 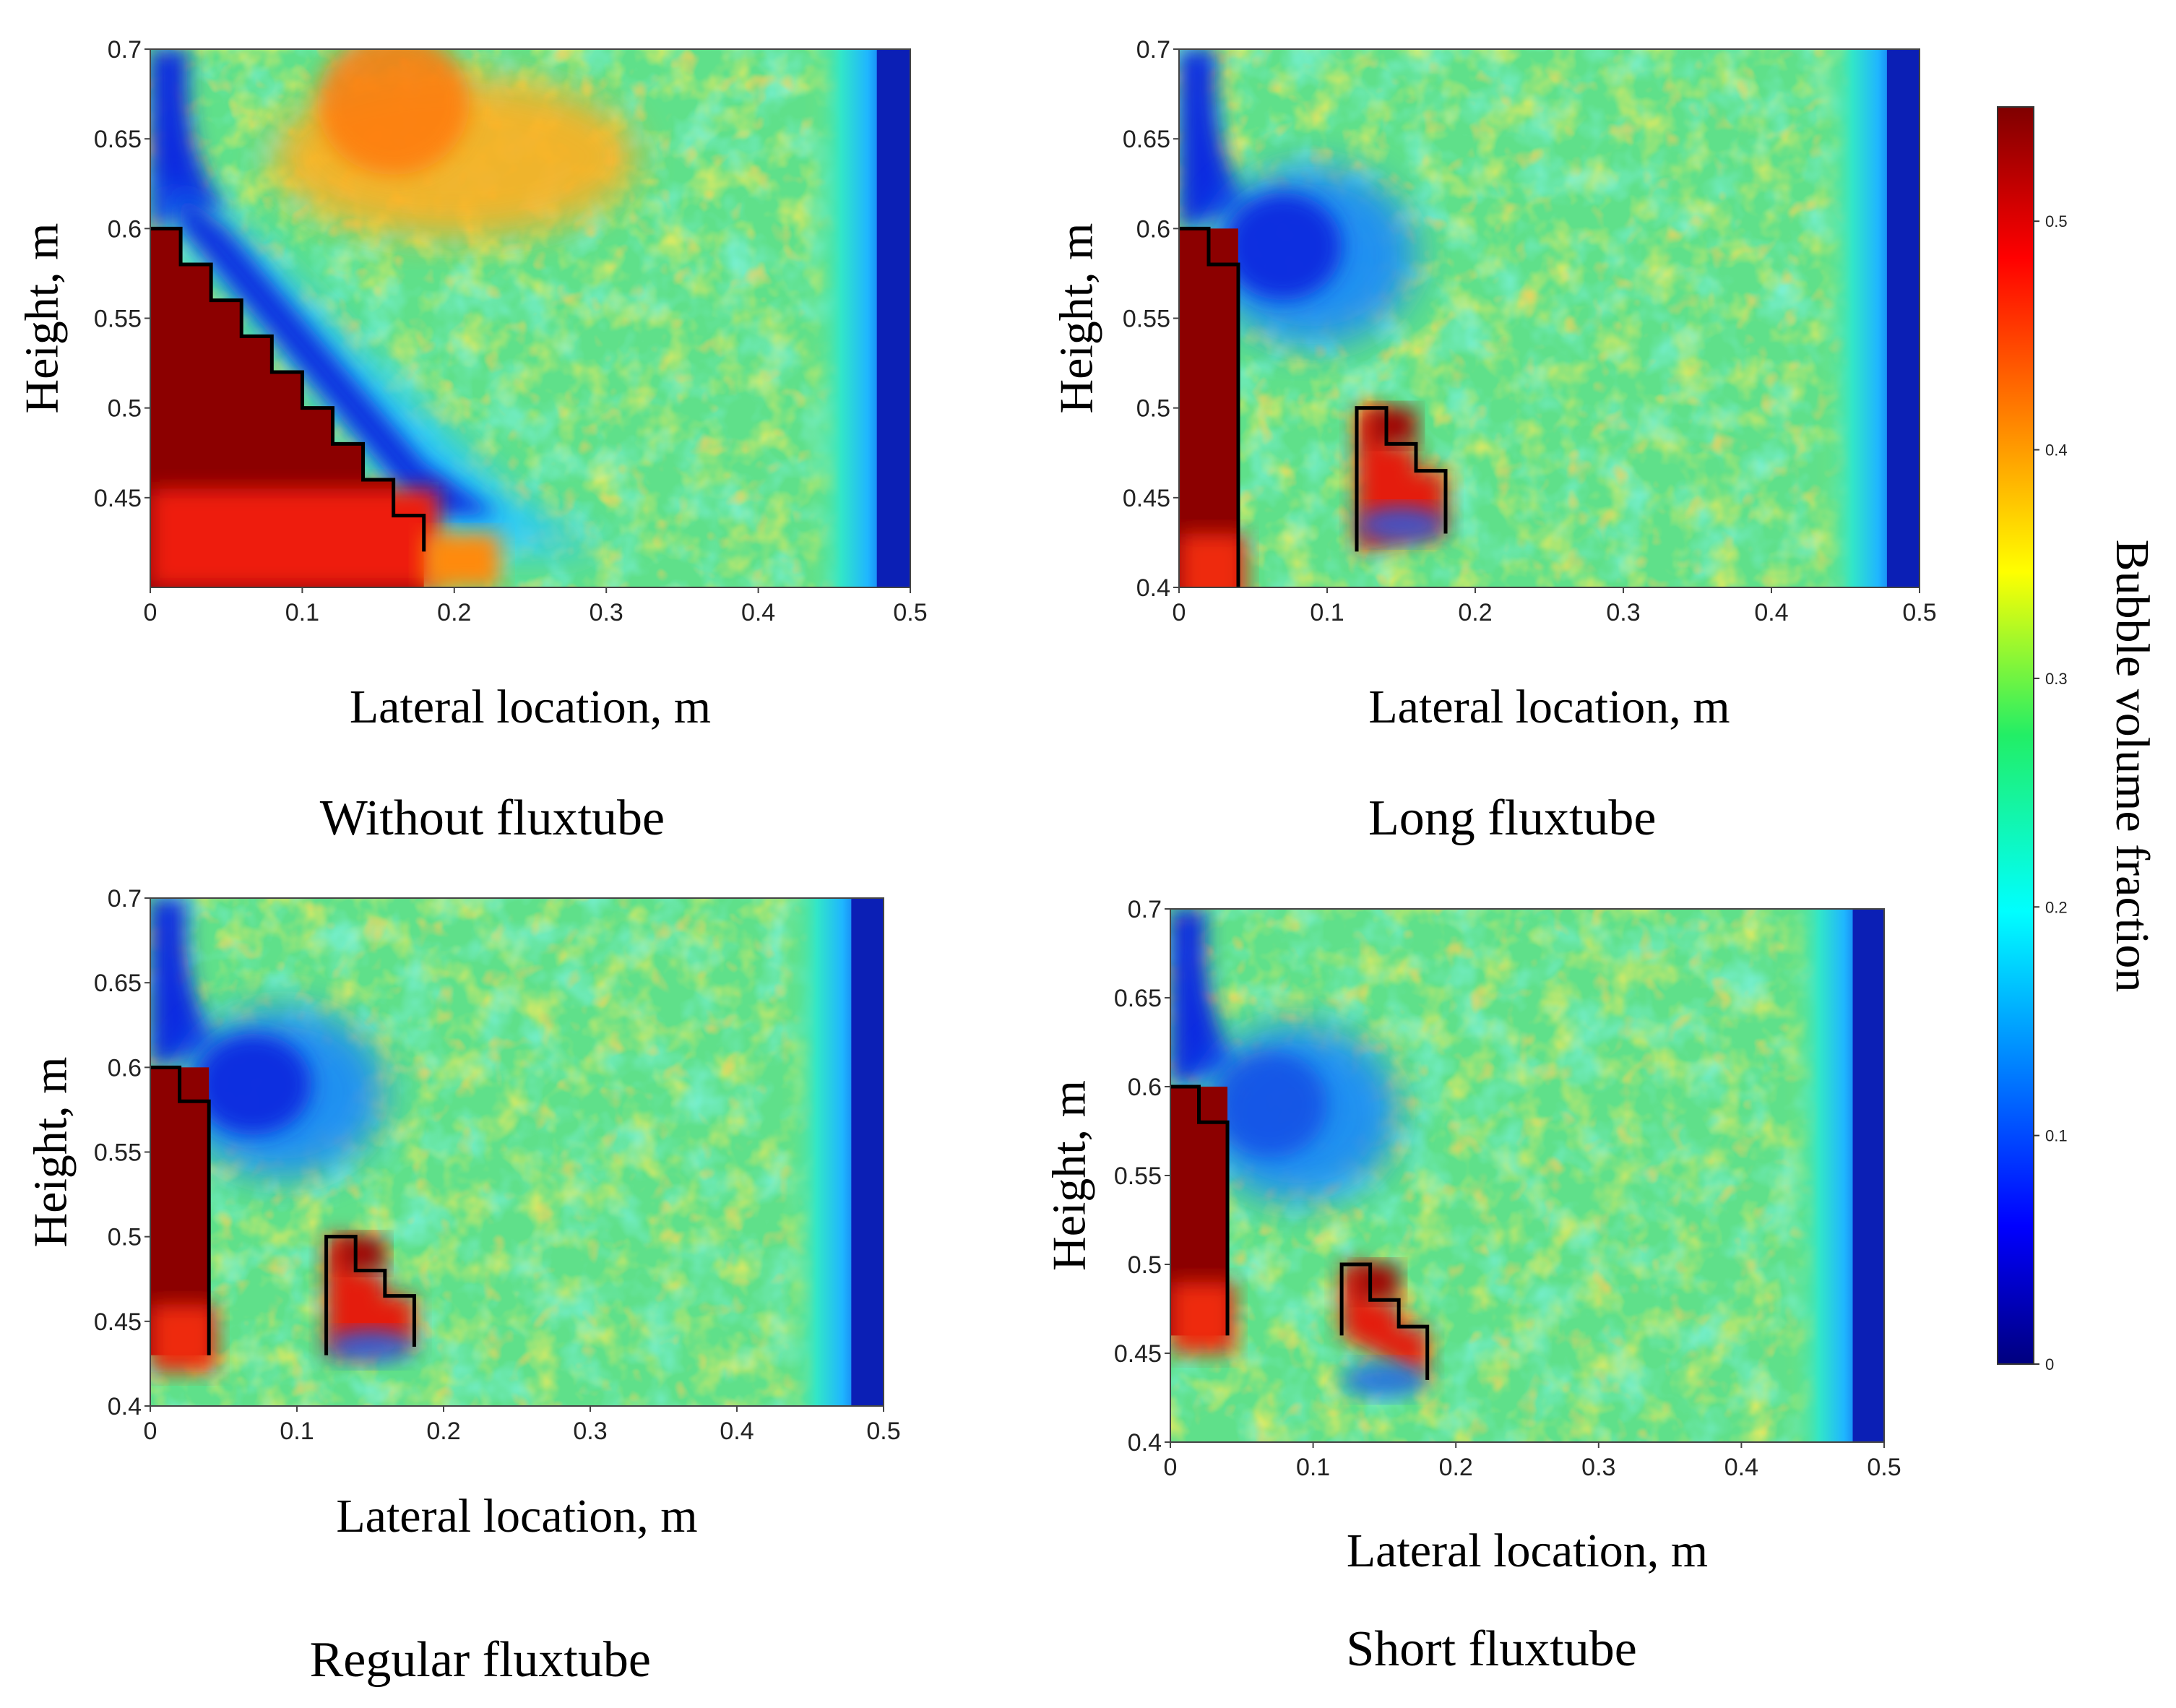 I want to click on colorbar: 0 0.1 0.2 0.3 0.4 0.5 Bubble volume fraction, so click(x=2078, y=739).